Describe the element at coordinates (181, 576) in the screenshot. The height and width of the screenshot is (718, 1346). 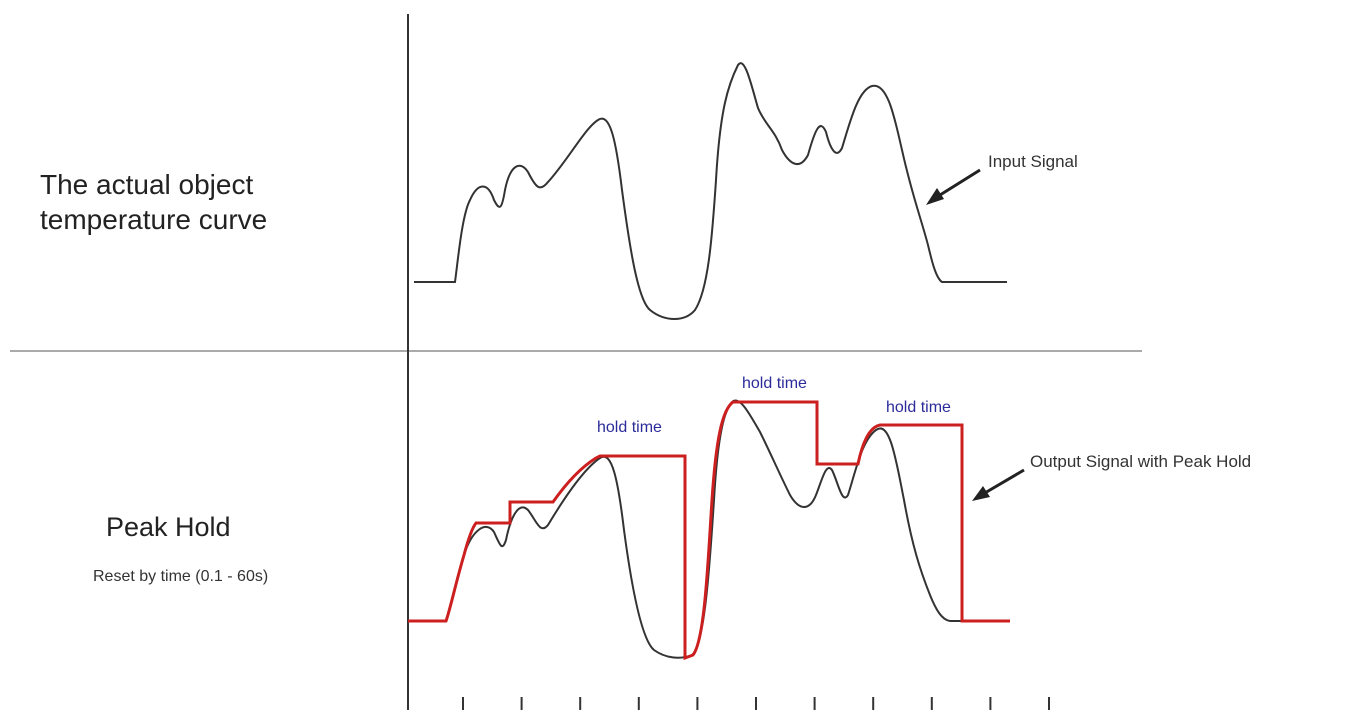
I see `peak-hold-subtitle: Reset by time (0.1 - 60s)` at that location.